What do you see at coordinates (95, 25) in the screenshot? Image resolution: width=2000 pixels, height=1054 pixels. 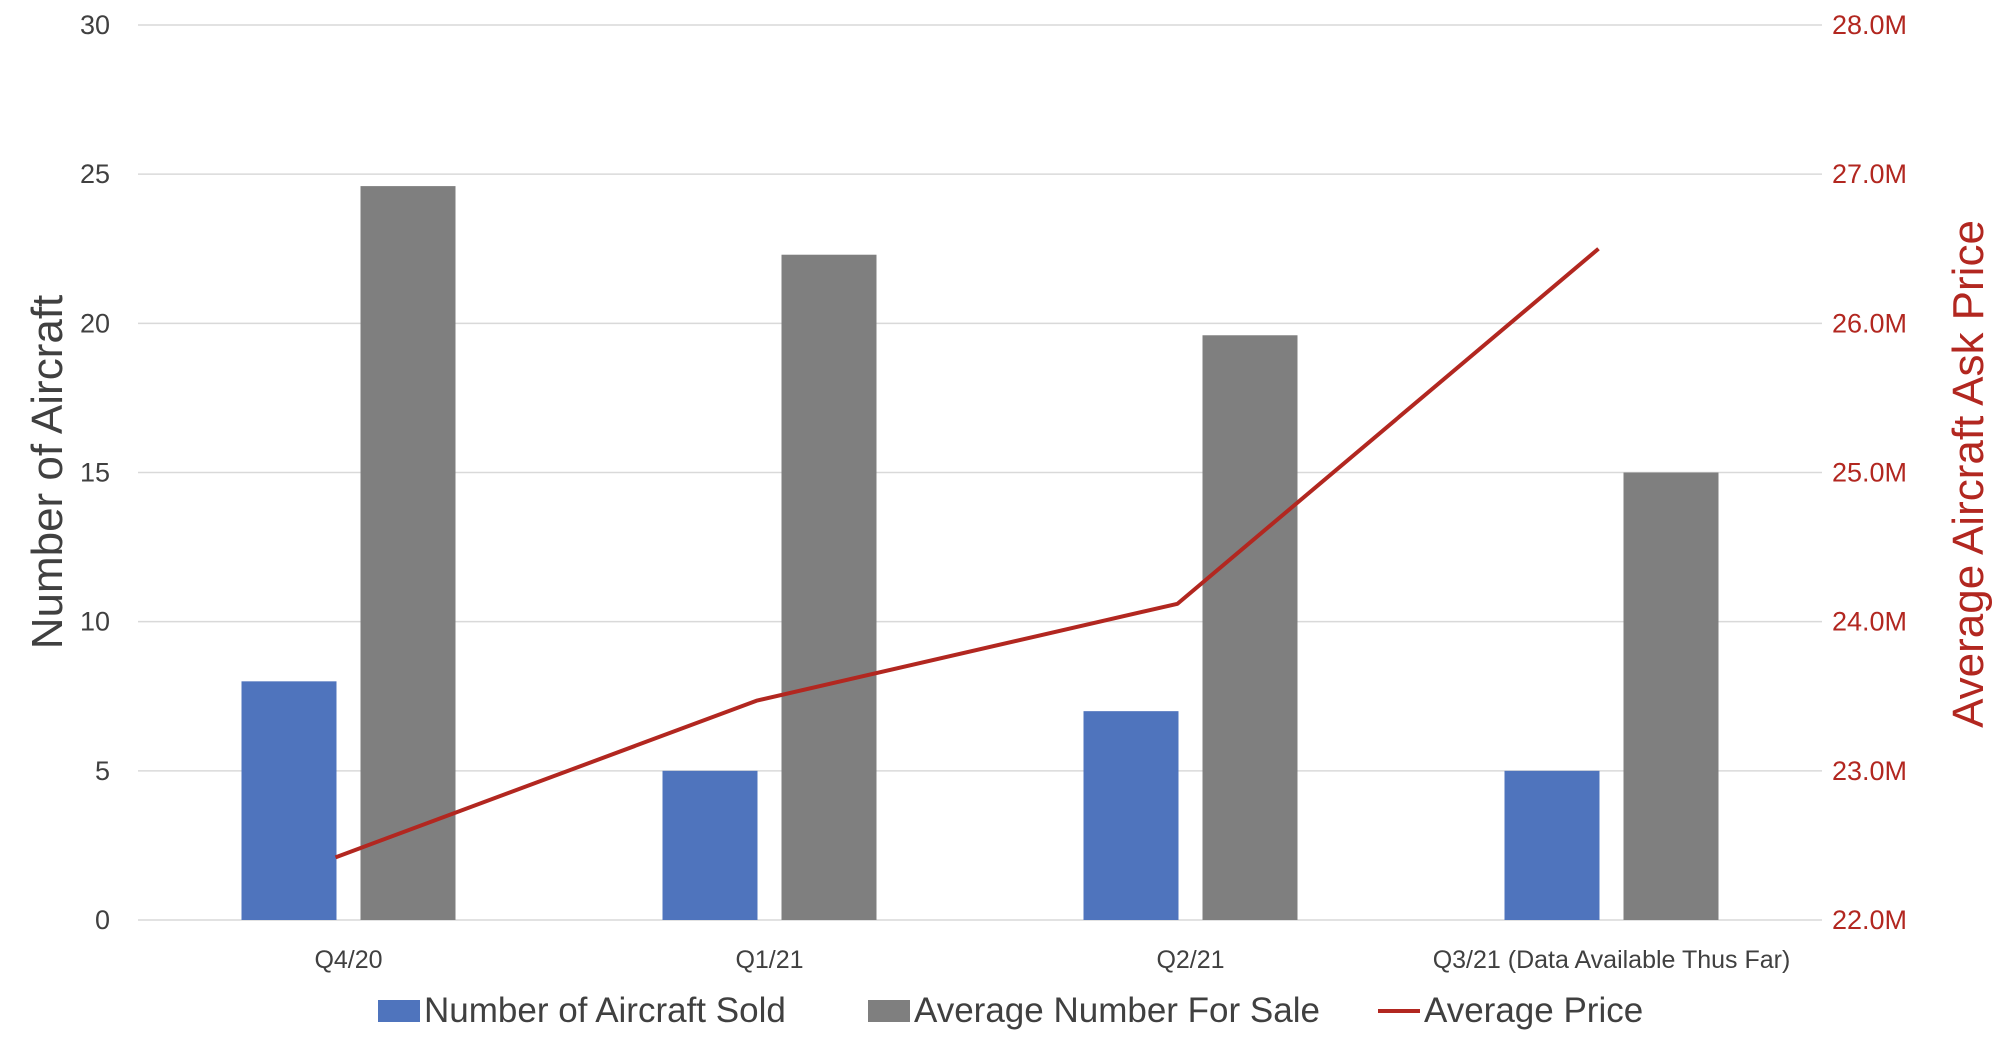 I see `y-tick-label: 30` at bounding box center [95, 25].